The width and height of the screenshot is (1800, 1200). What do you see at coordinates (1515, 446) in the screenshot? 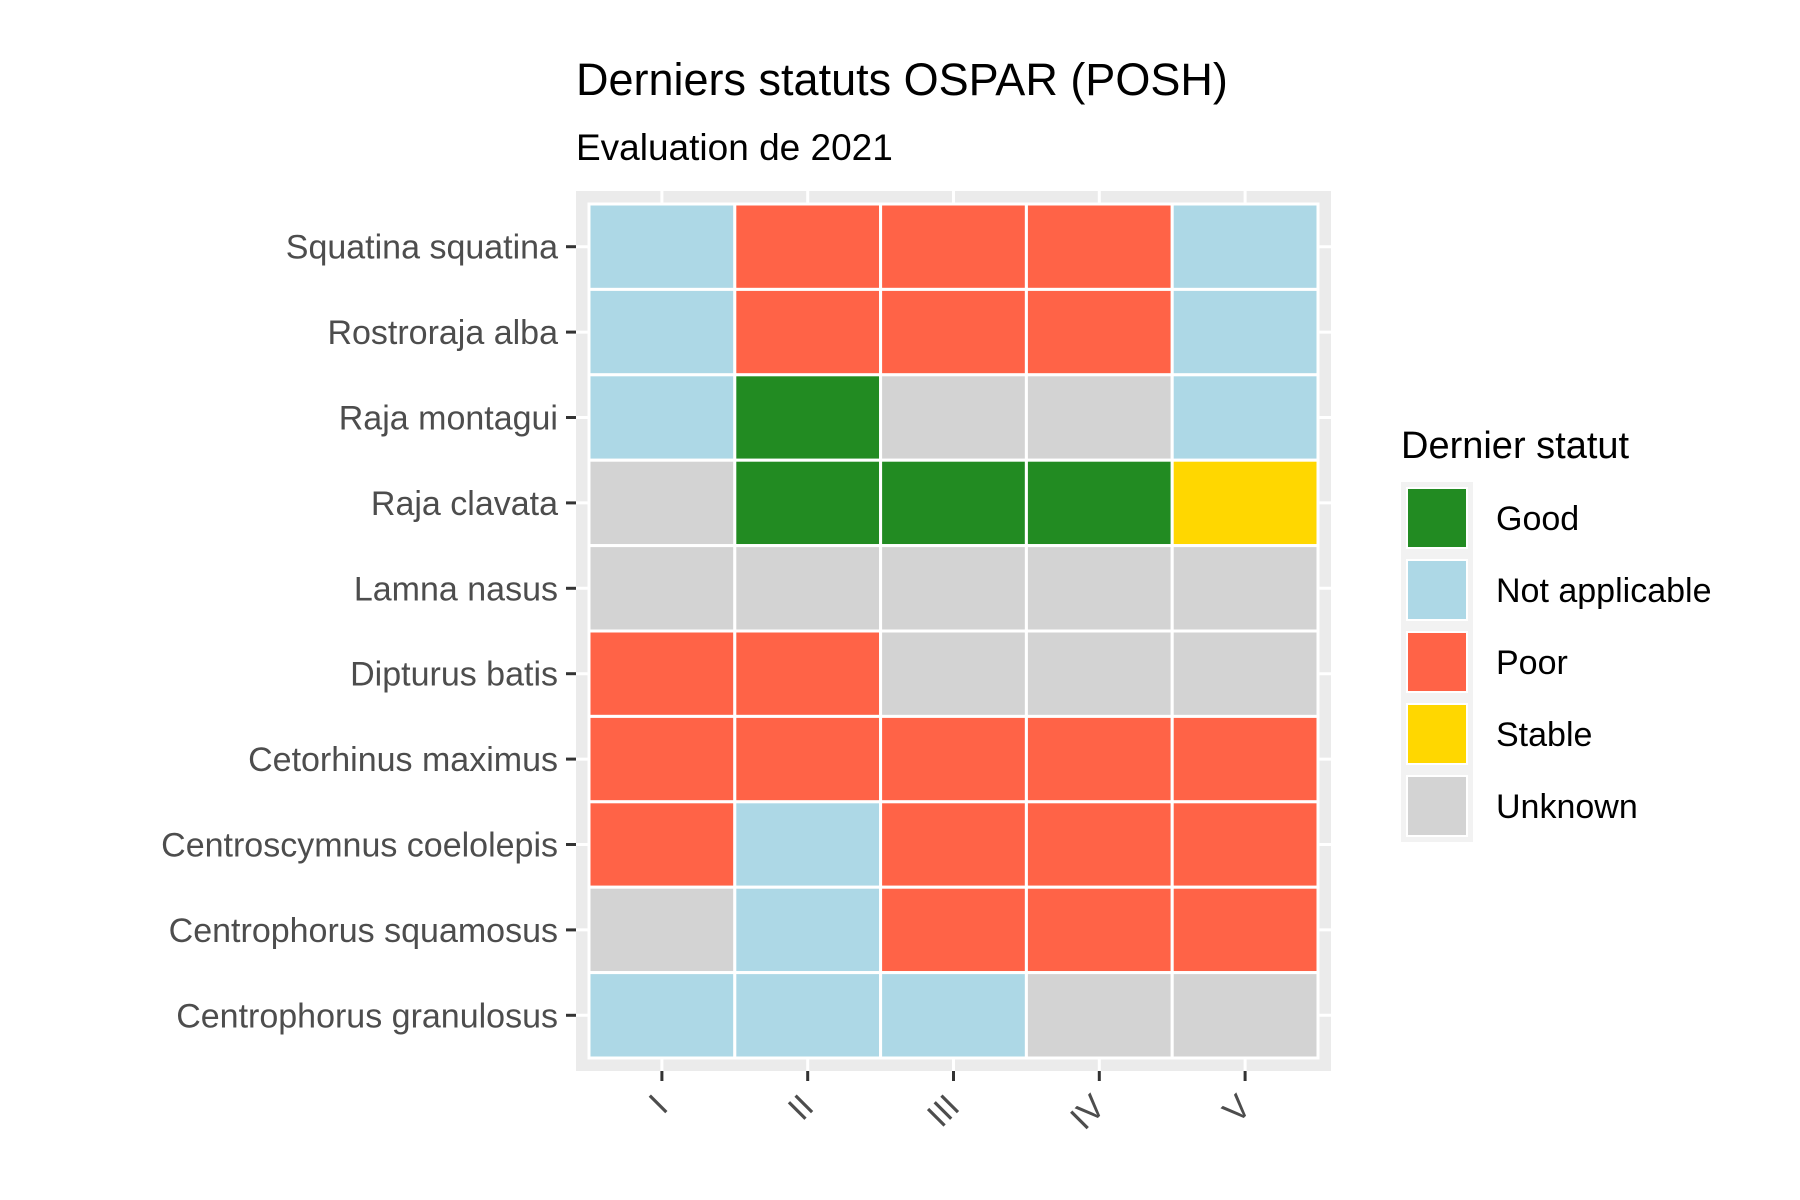
I see `legend-title: Dernier statut` at bounding box center [1515, 446].